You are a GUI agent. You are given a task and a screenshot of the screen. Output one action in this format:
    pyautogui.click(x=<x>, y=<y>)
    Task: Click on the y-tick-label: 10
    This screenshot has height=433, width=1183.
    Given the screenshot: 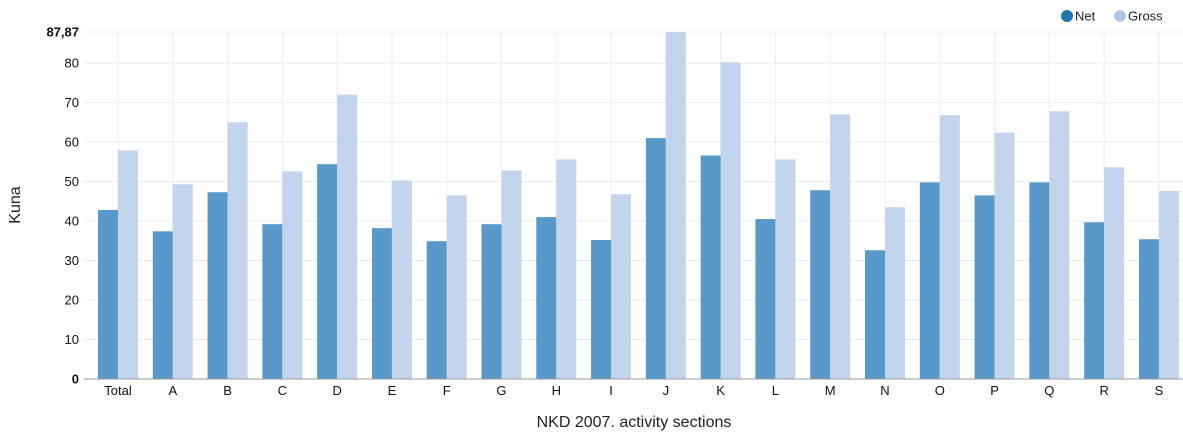 What is the action you would take?
    pyautogui.click(x=72, y=339)
    